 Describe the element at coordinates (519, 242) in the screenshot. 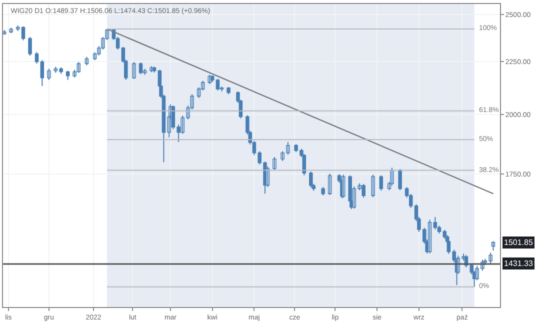

I see `annotation: 1501.85` at that location.